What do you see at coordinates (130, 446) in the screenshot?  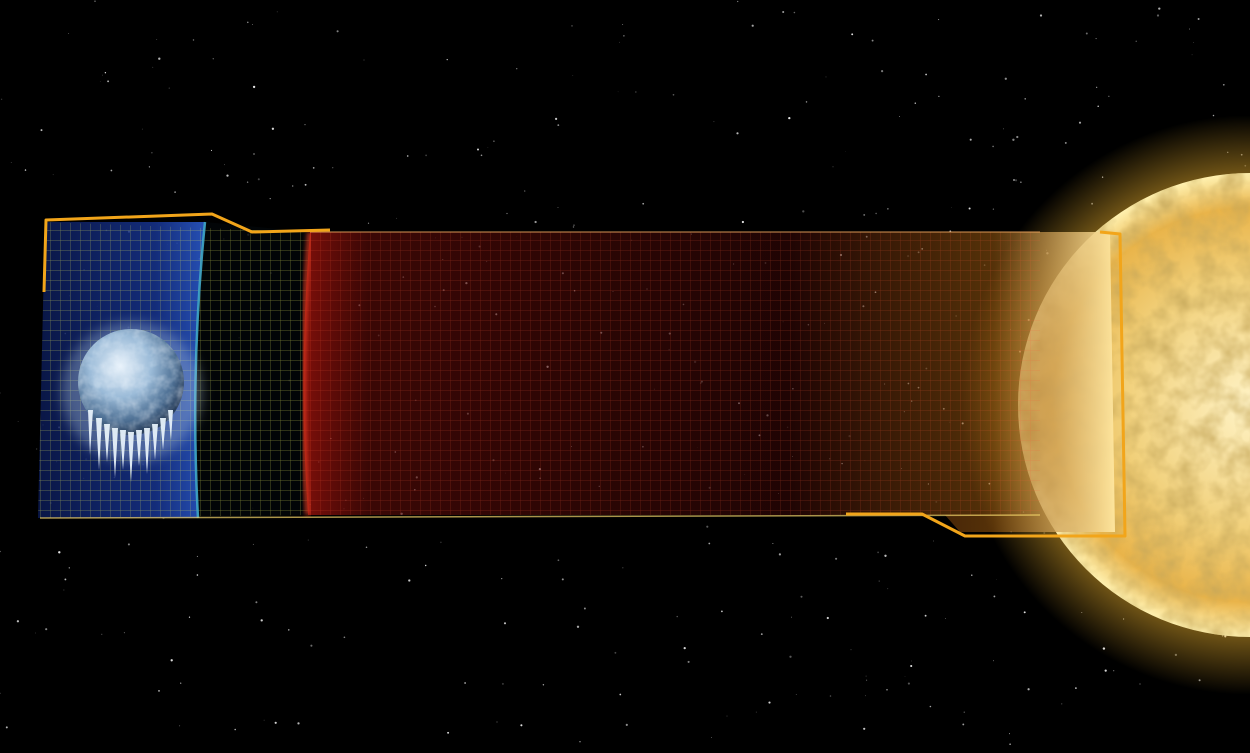 I see `icicles` at bounding box center [130, 446].